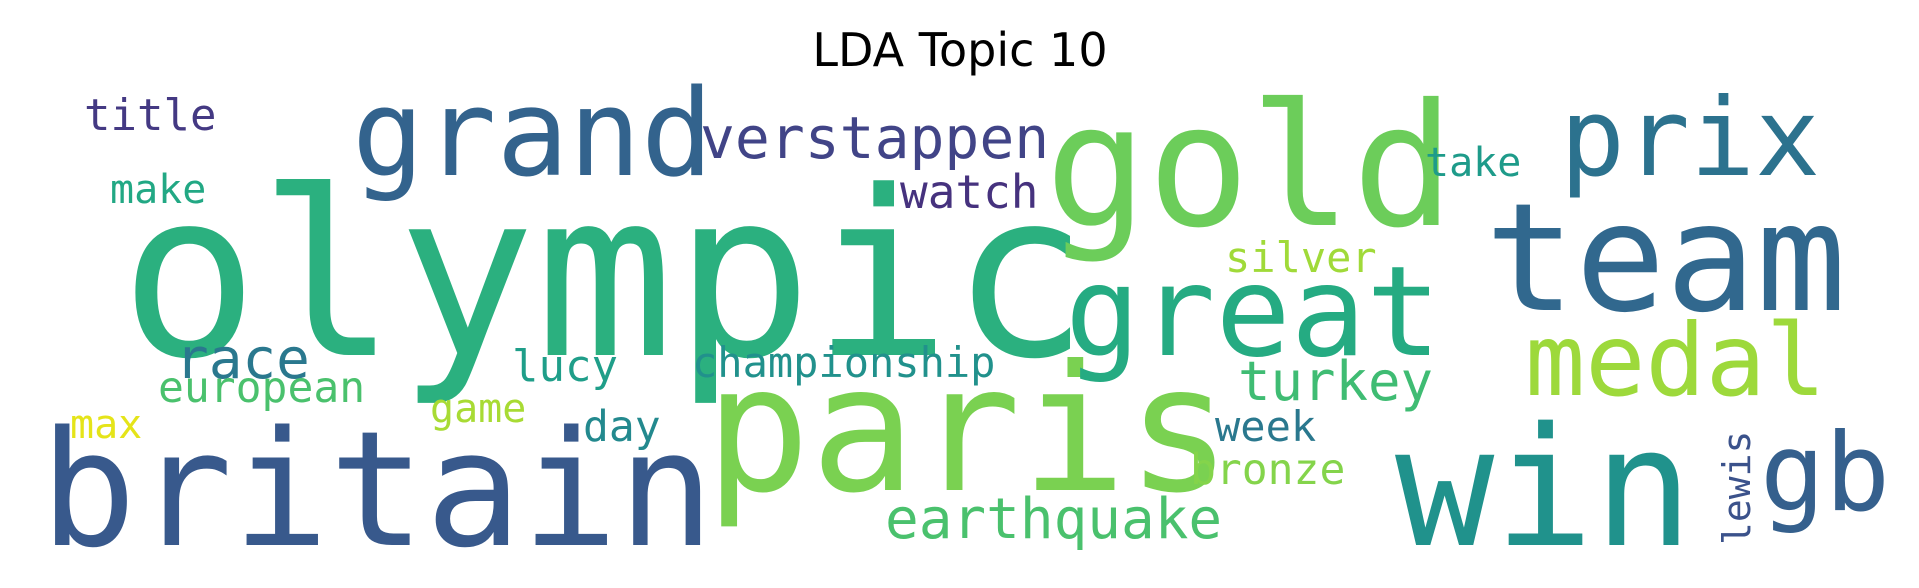 The image size is (1919, 588). What do you see at coordinates (532, 134) in the screenshot?
I see `word-grand: grand` at bounding box center [532, 134].